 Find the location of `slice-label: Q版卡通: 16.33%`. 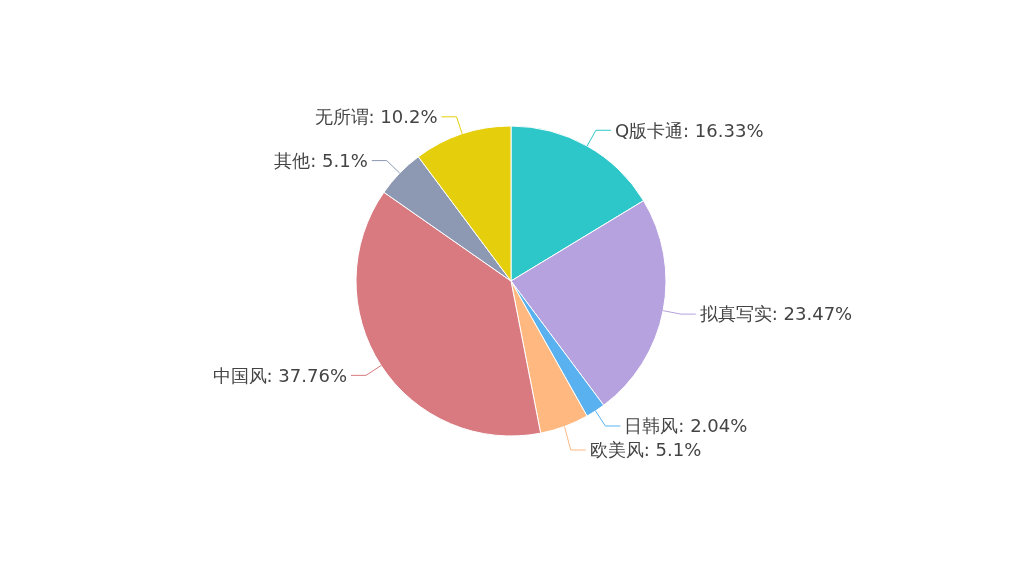

slice-label: Q版卡通: 16.33% is located at coordinates (689, 130).